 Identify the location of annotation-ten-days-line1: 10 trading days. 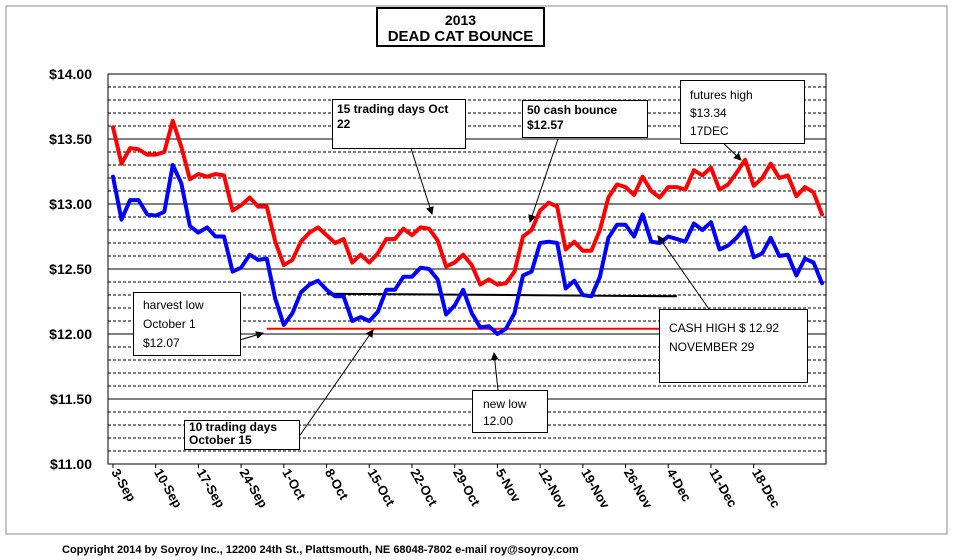
(233, 427).